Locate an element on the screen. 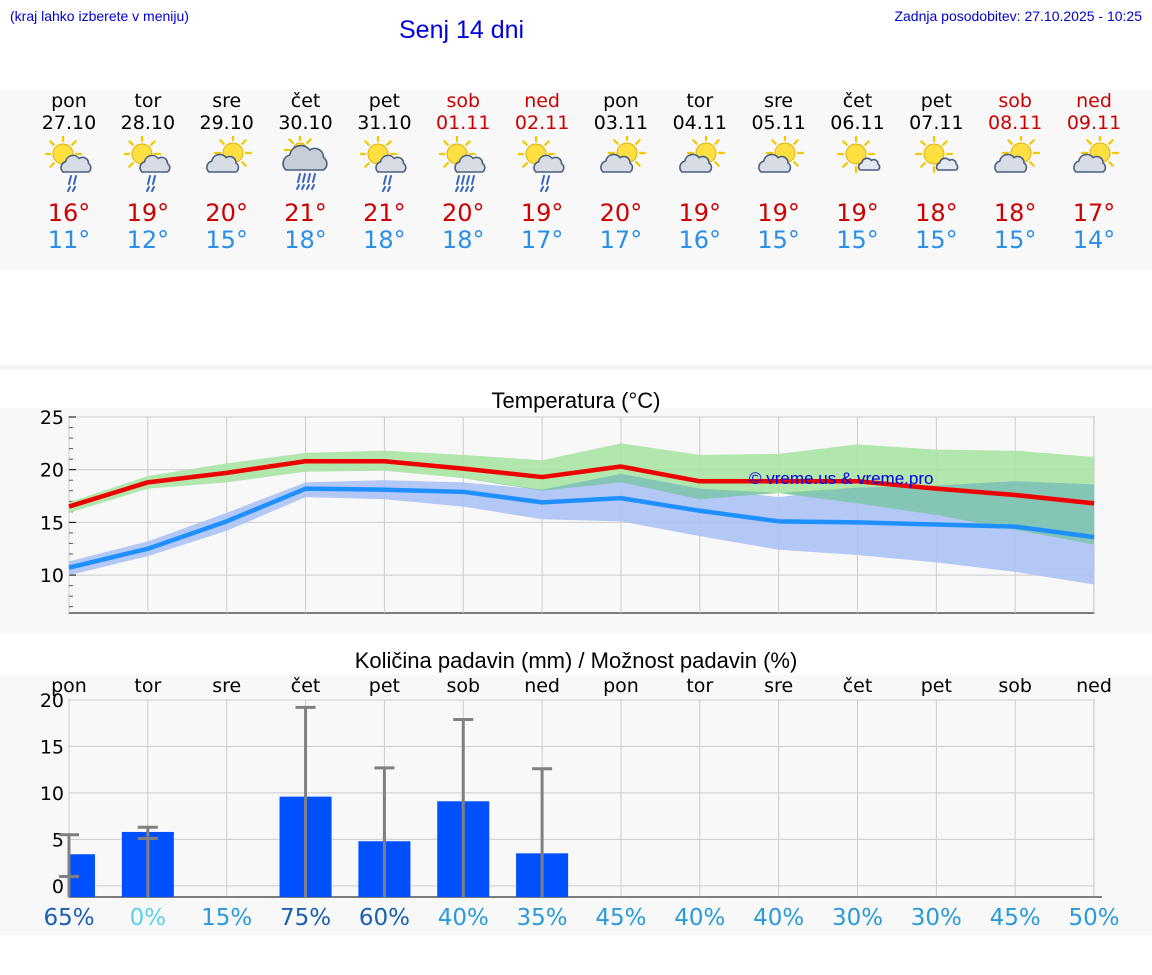 This screenshot has width=1152, height=975. y-tick-label: 0 is located at coordinates (58, 887).